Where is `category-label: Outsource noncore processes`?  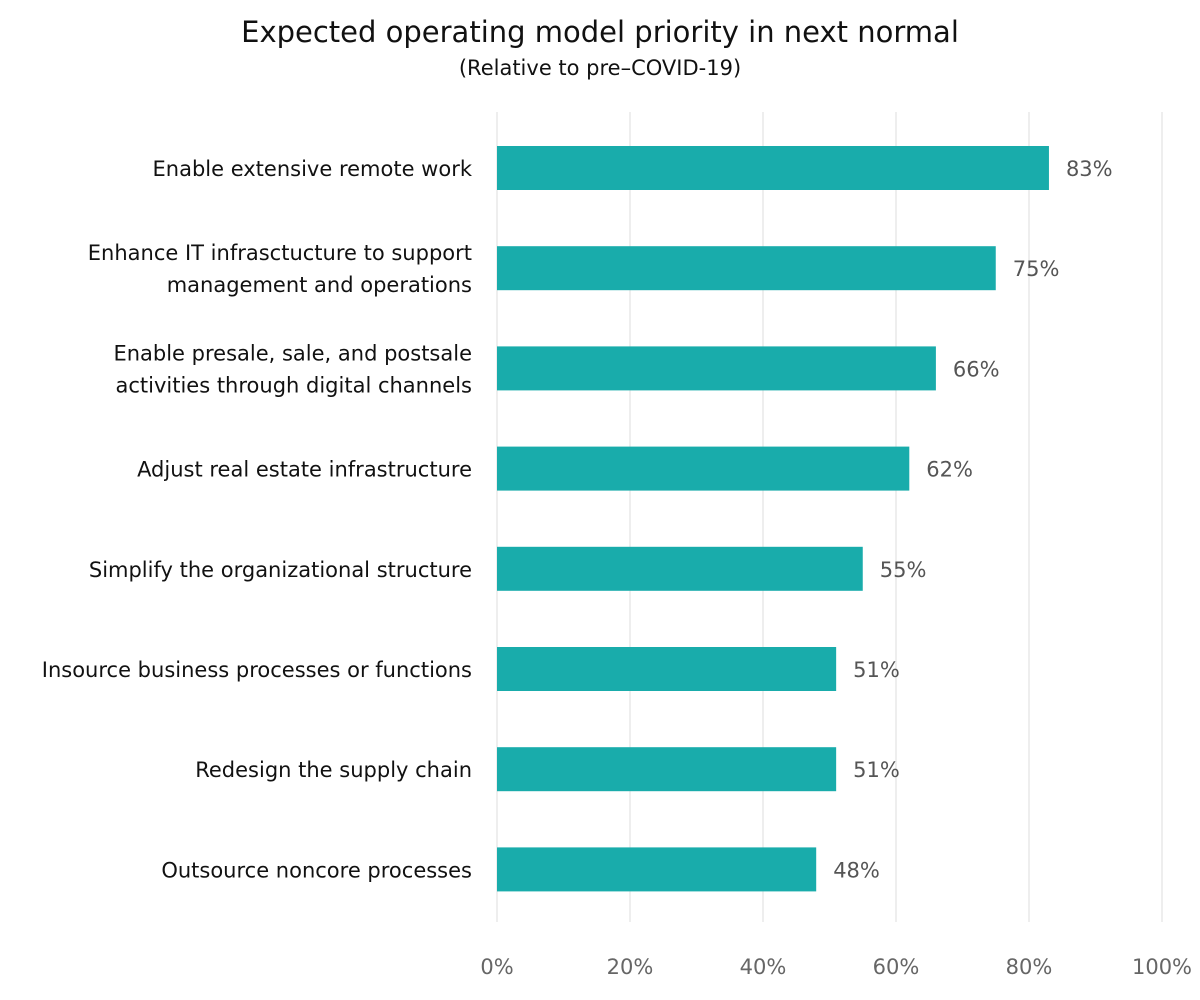
category-label: Outsource noncore processes is located at coordinates (316, 870).